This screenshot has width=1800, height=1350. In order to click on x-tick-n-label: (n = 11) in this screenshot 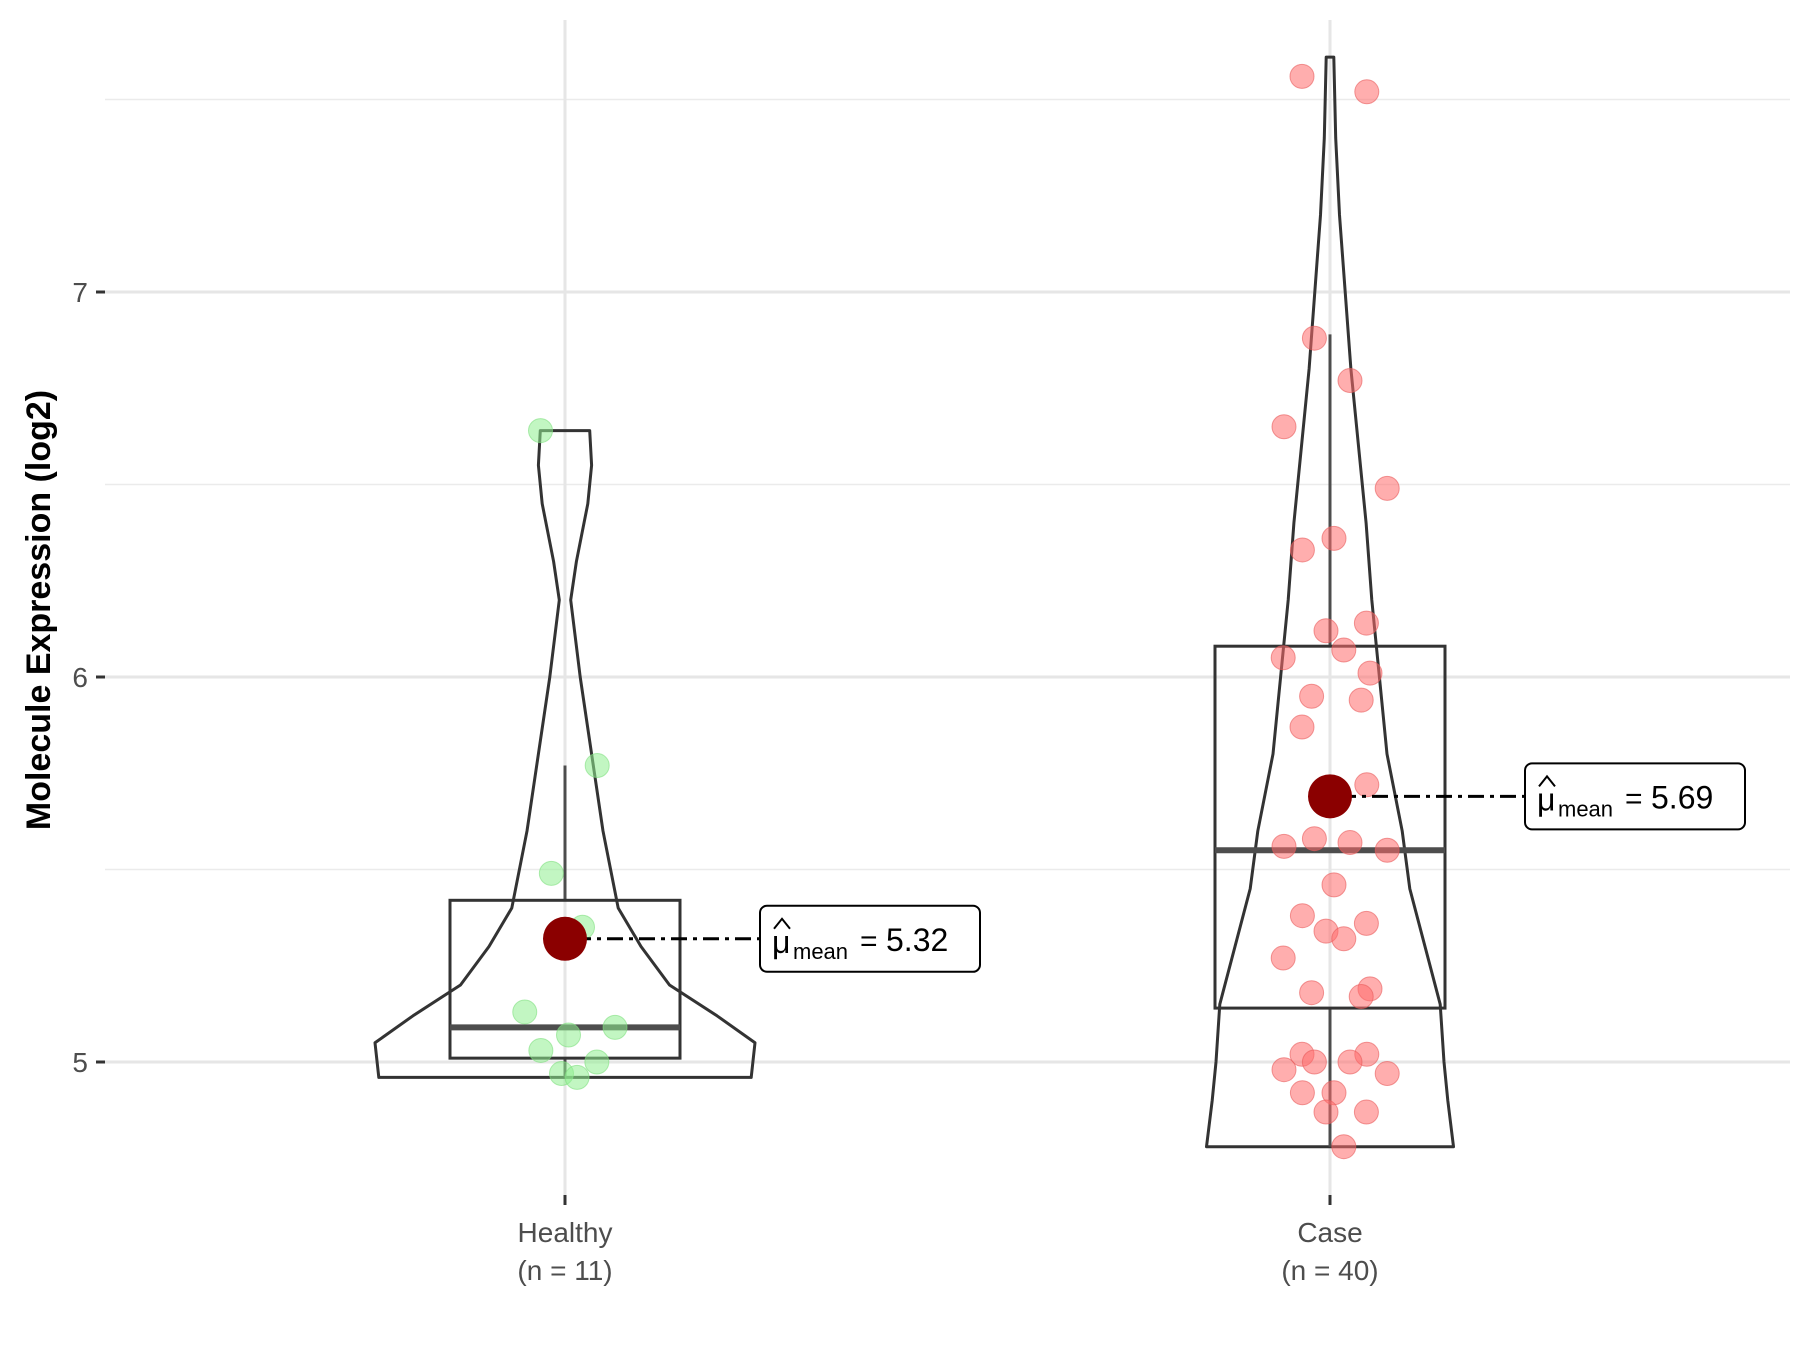, I will do `click(564, 1270)`.